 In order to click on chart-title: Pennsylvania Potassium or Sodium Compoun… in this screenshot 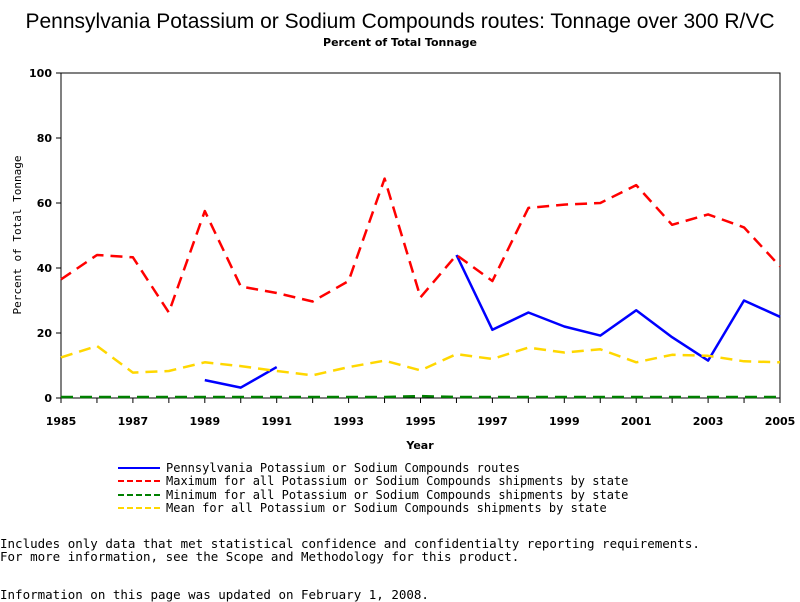, I will do `click(400, 21)`.